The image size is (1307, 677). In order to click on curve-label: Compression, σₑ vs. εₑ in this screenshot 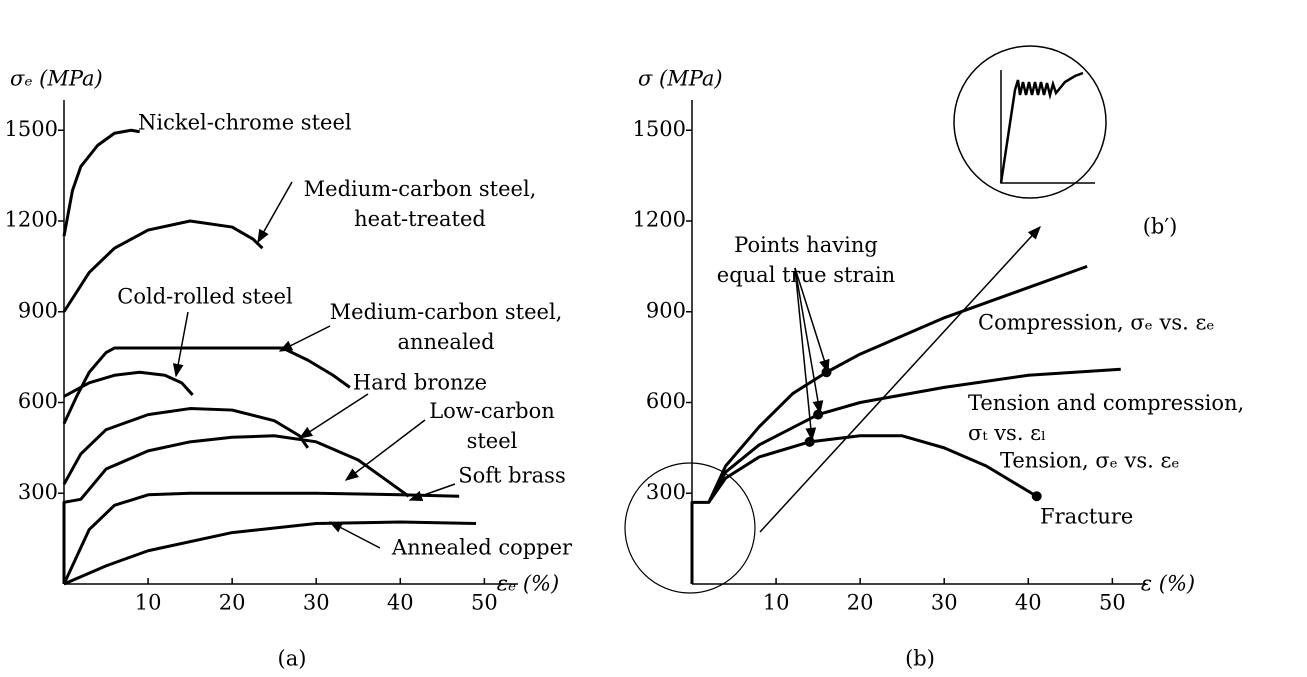, I will do `click(1096, 323)`.